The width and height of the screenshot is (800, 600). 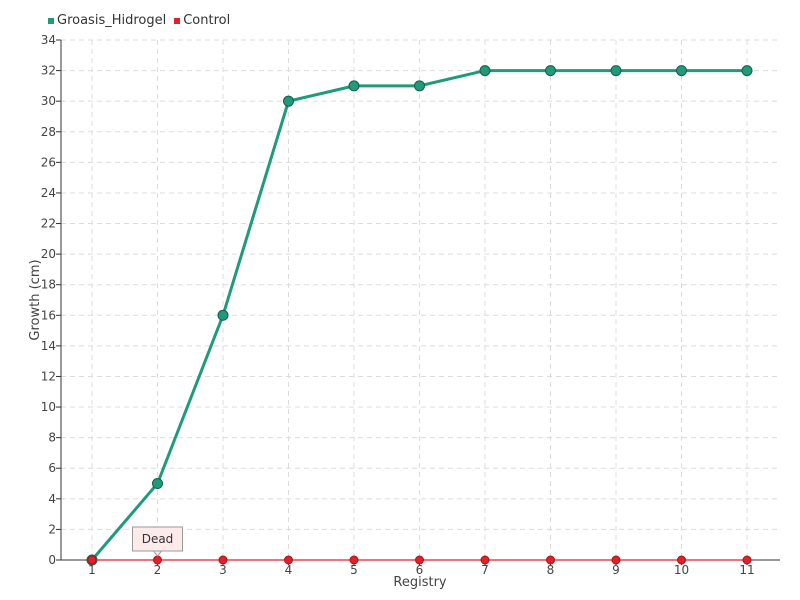 I want to click on y-tick-label: 14, so click(x=48, y=346).